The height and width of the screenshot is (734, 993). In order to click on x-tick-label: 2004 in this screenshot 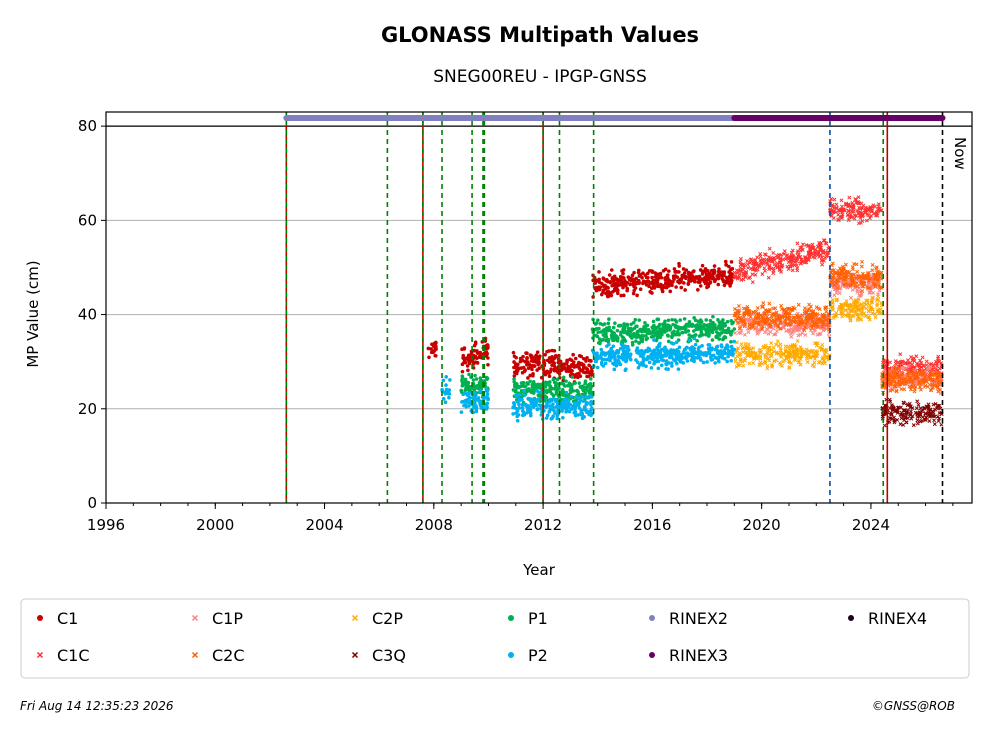, I will do `click(324, 525)`.